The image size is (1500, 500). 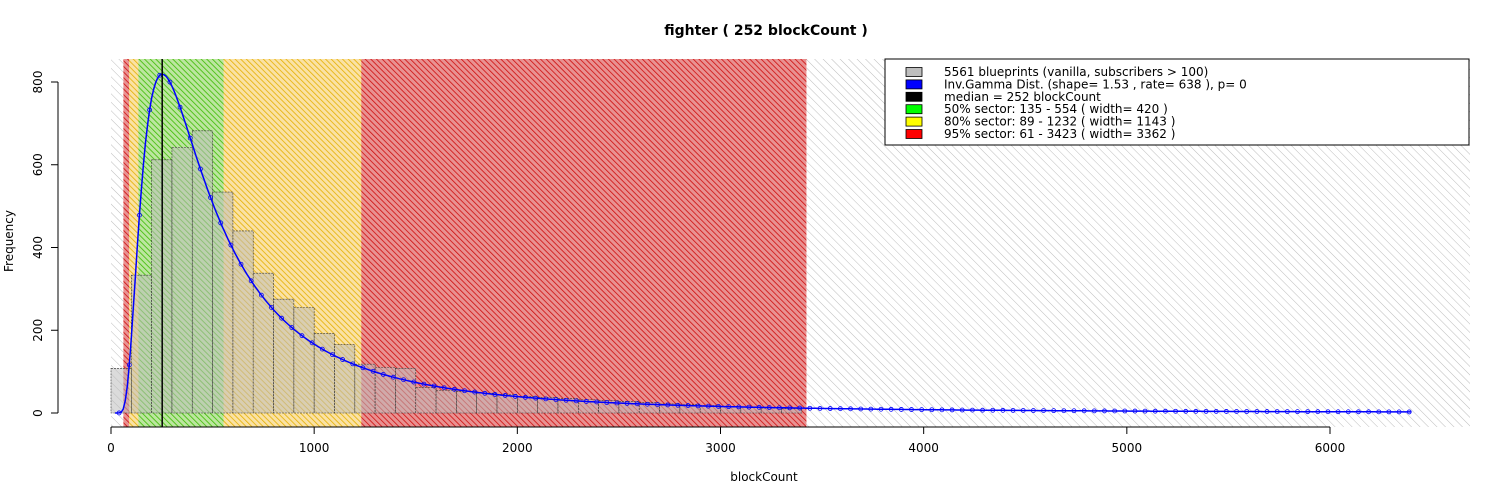 What do you see at coordinates (1059, 134) in the screenshot?
I see `legend-label: 95% sector: 61 - 3423 ( width= 3362 )` at bounding box center [1059, 134].